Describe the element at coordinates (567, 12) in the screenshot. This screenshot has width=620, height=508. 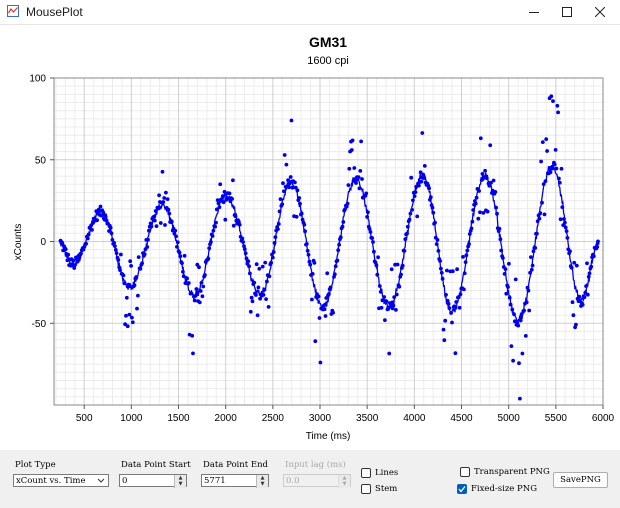
I see `maximize-button` at that location.